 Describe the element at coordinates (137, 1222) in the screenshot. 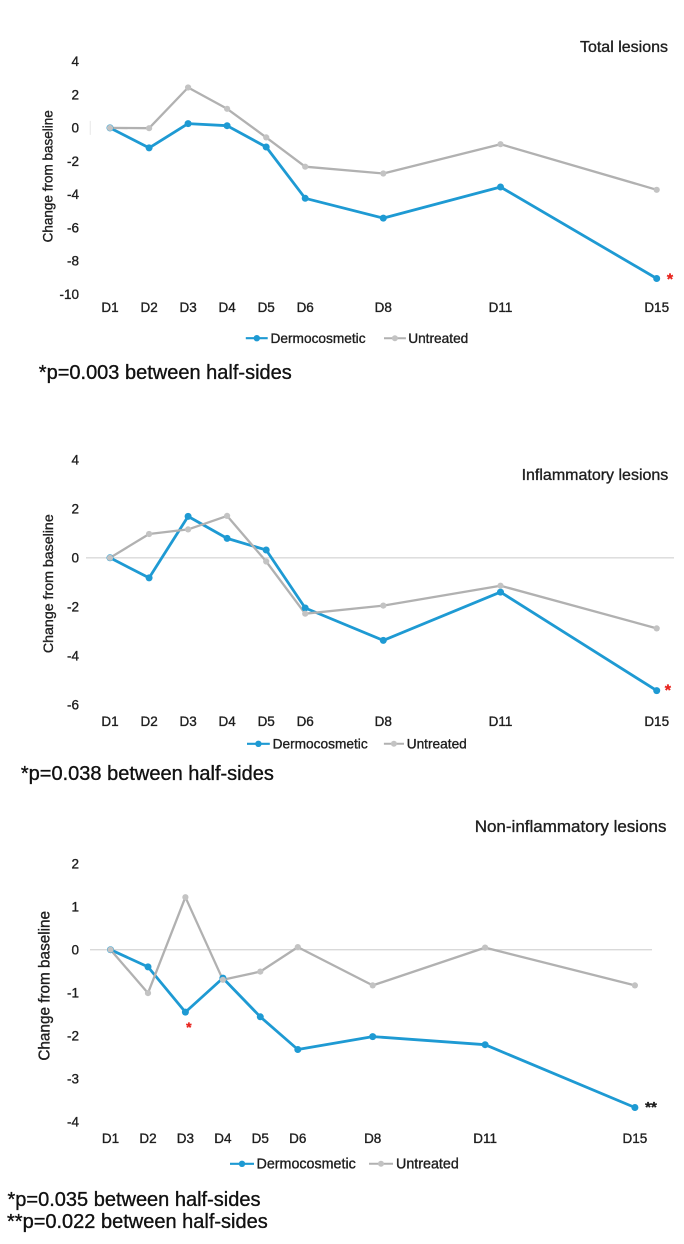

I see `svg-text: **p=0.022 between half-sides` at that location.